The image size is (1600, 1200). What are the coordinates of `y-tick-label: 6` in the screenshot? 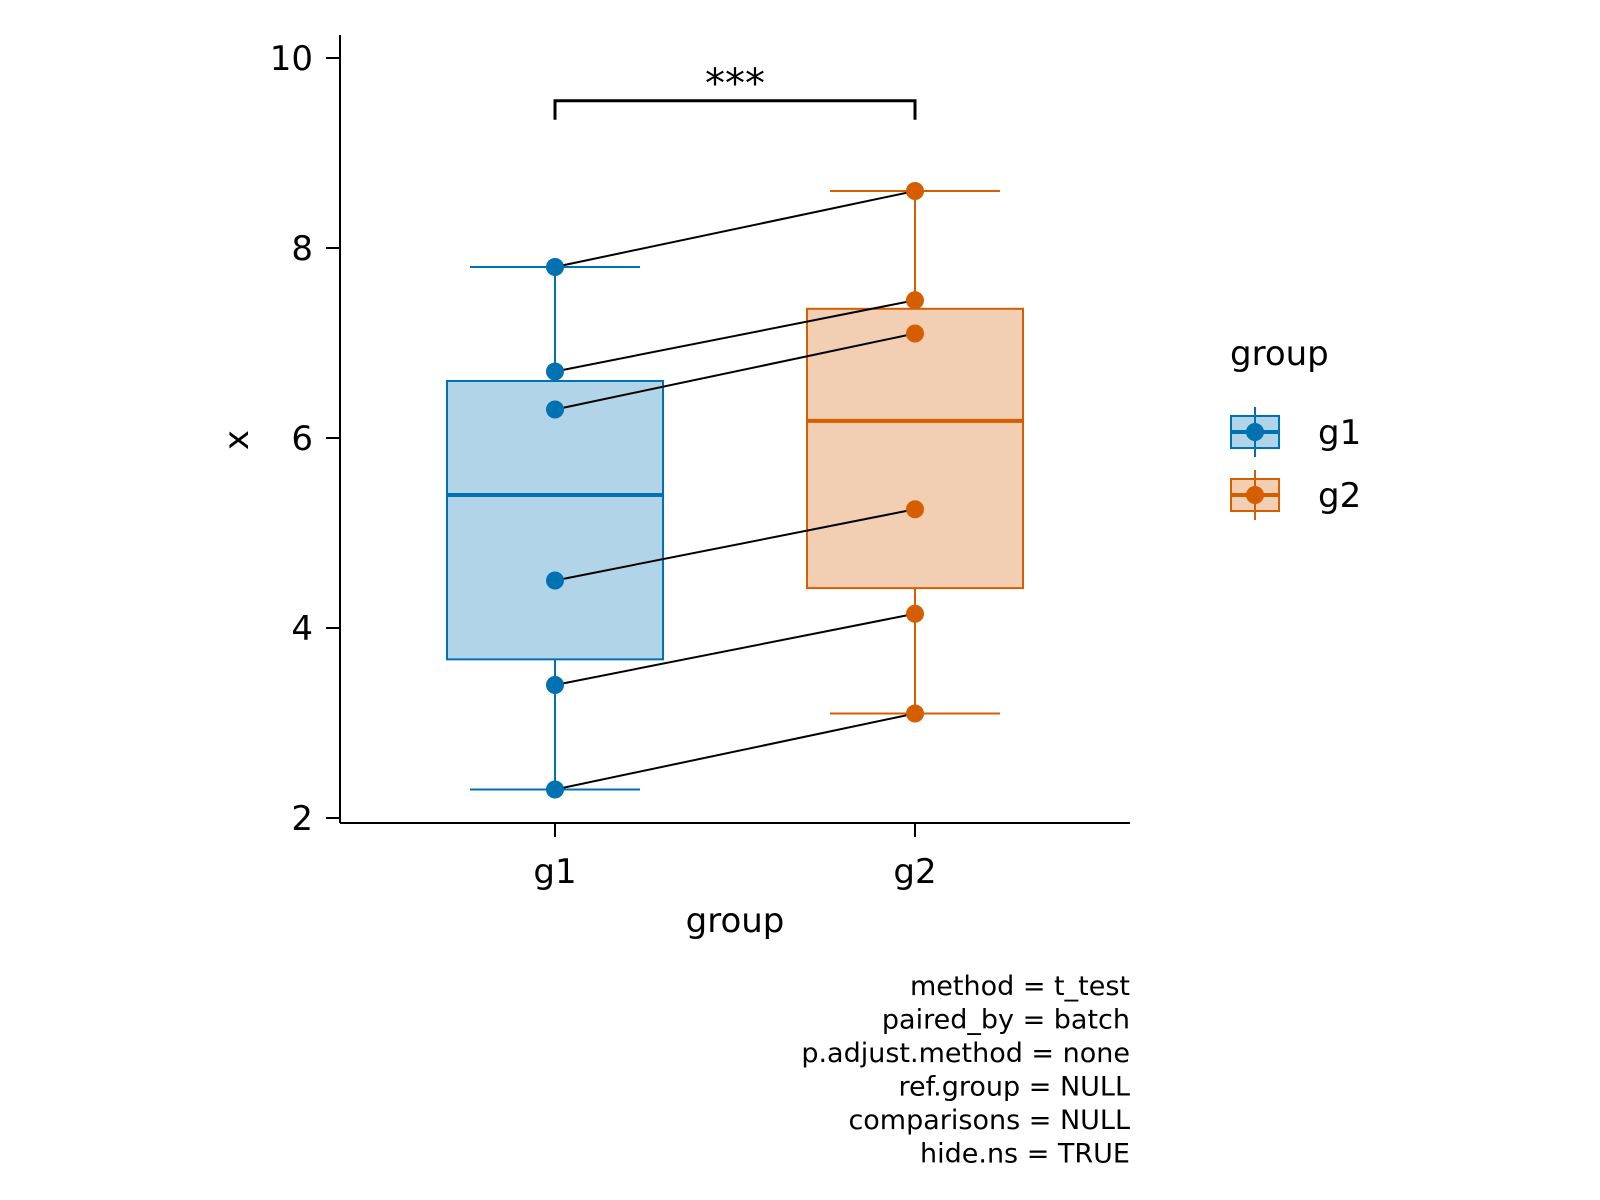 It's located at (302, 439).